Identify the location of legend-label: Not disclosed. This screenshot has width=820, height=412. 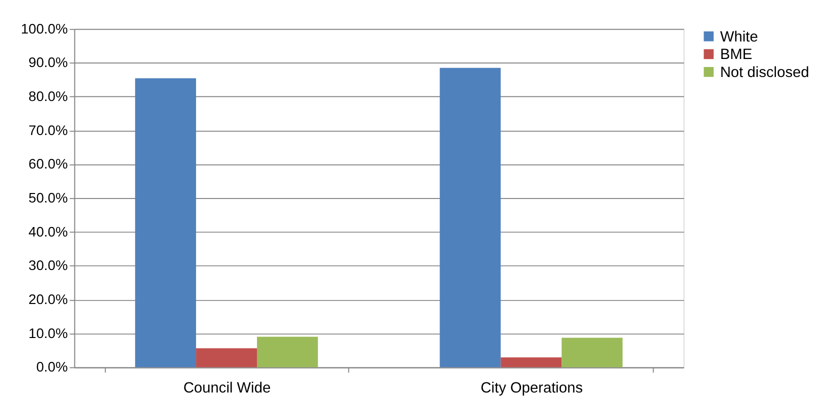
(765, 72).